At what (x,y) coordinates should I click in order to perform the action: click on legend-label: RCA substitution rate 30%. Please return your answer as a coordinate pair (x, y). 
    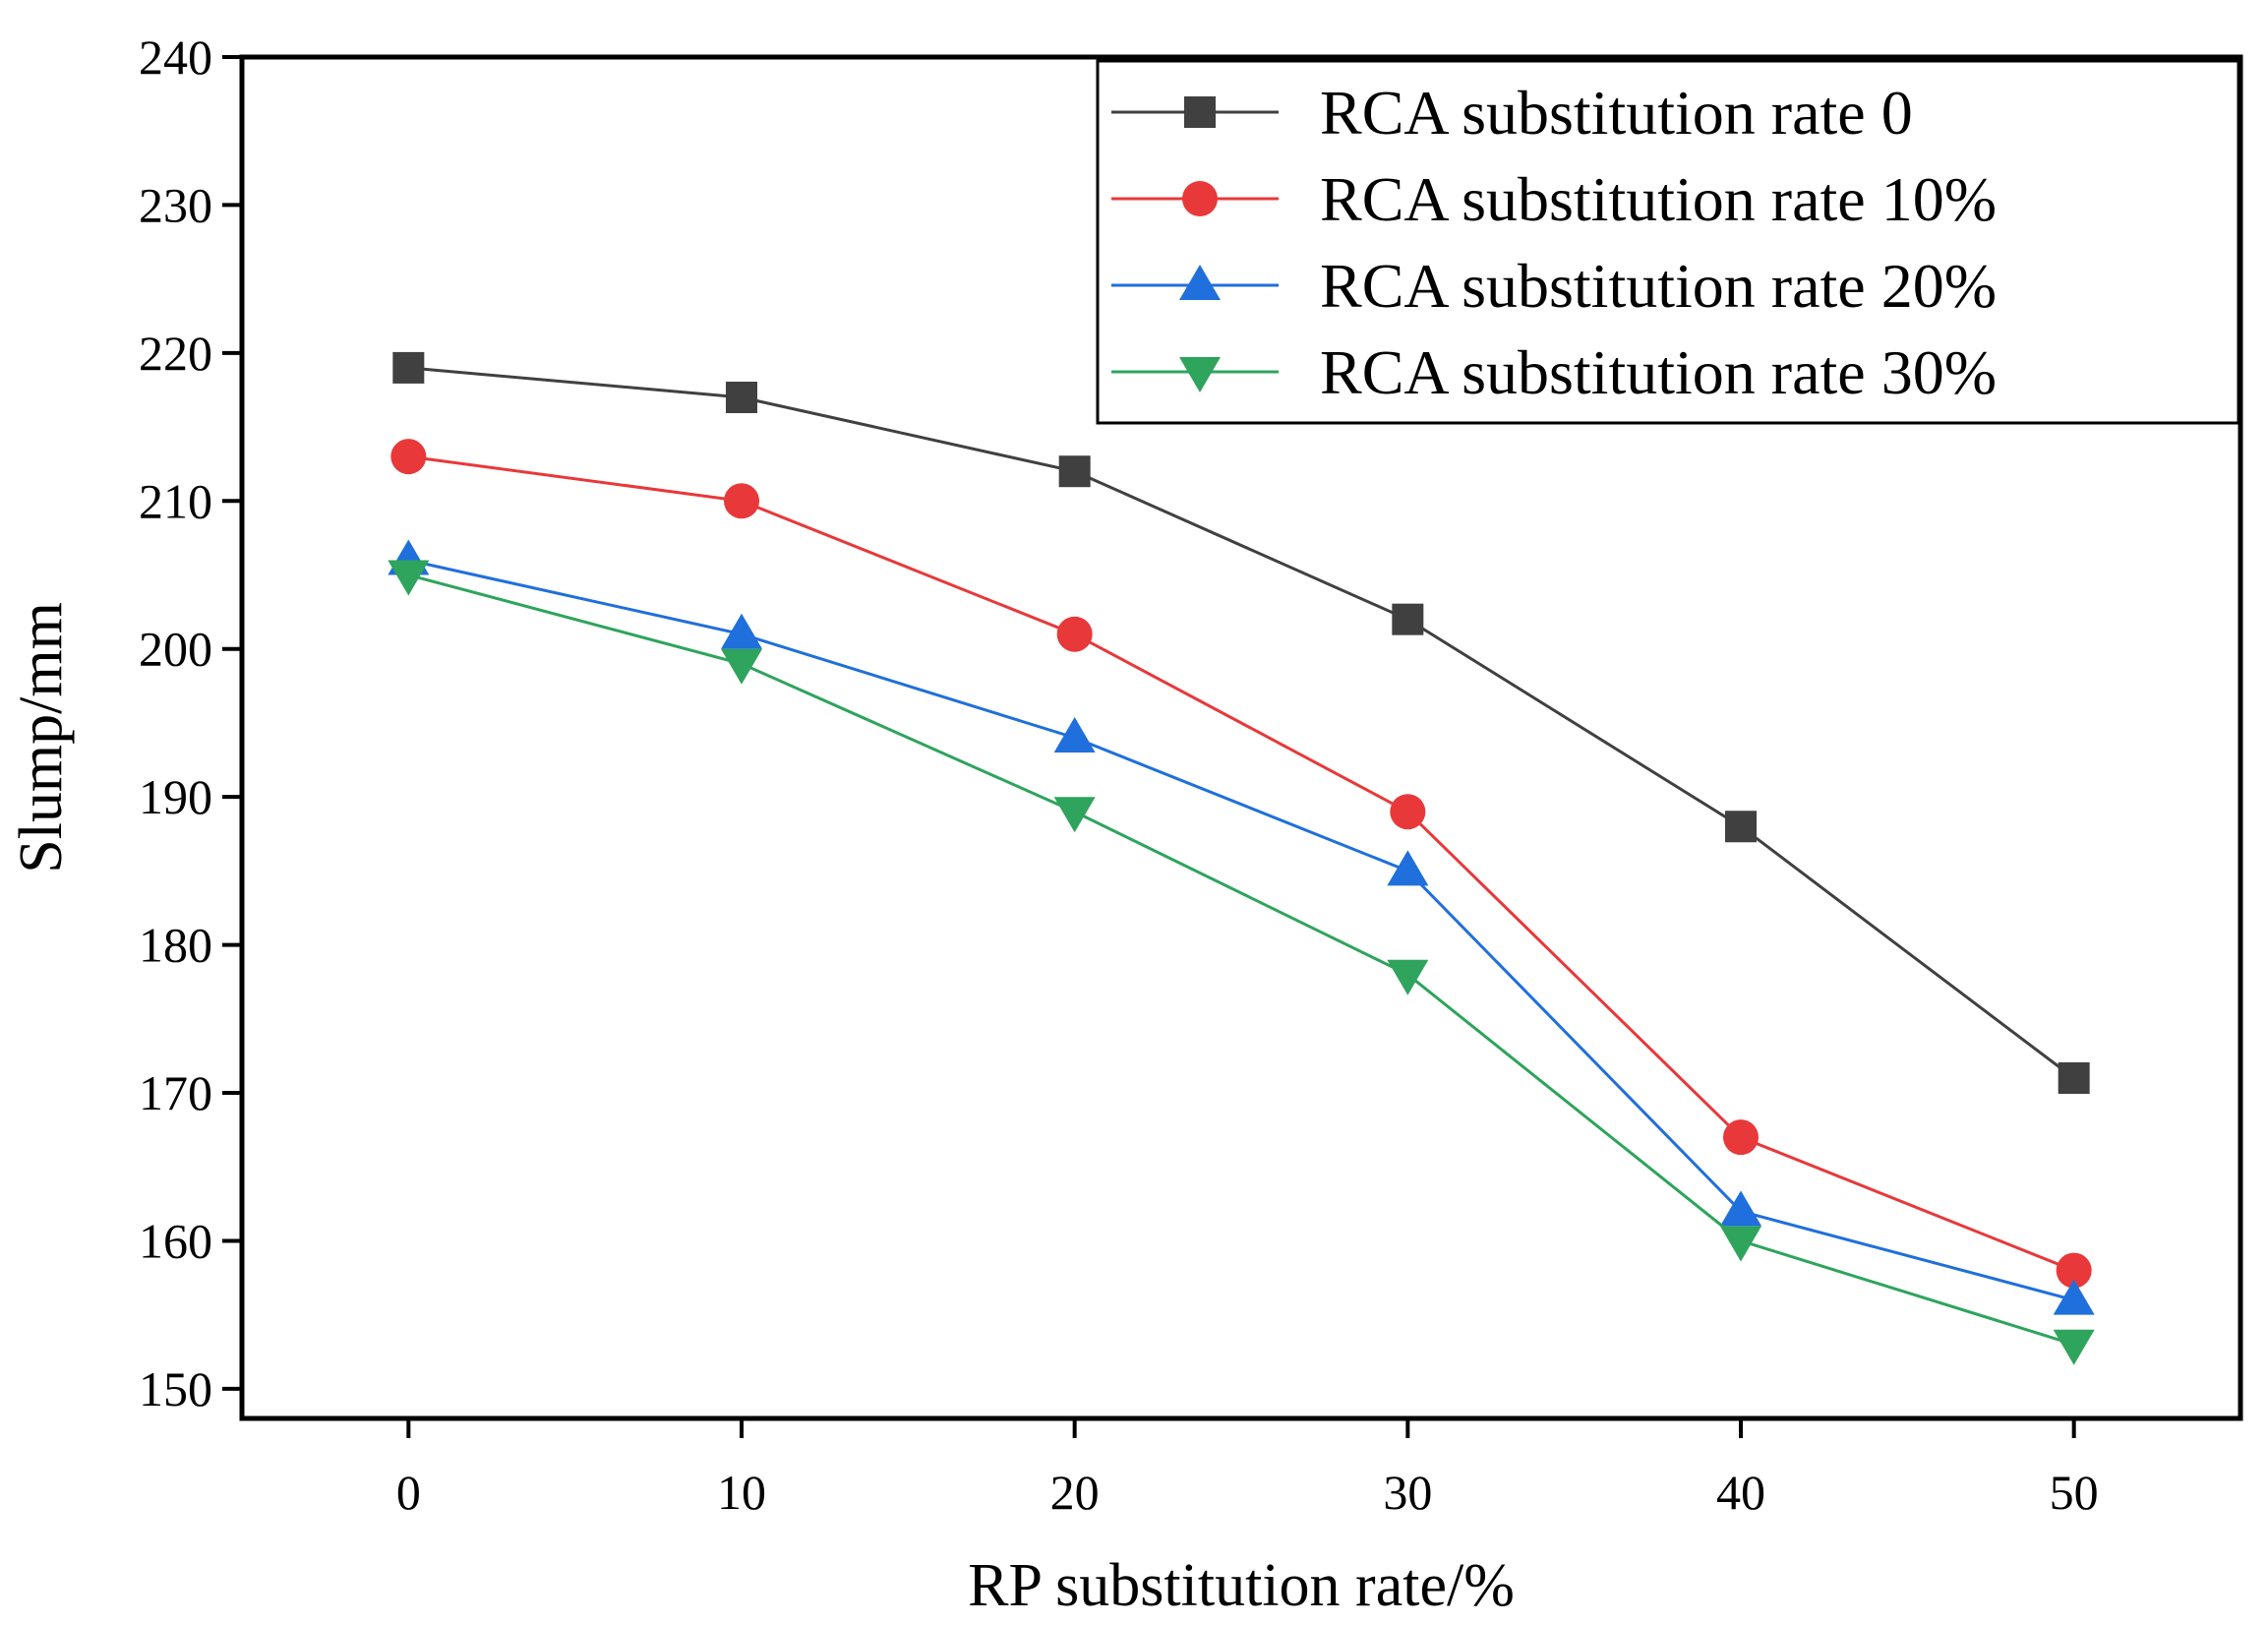
    Looking at the image, I should click on (1658, 372).